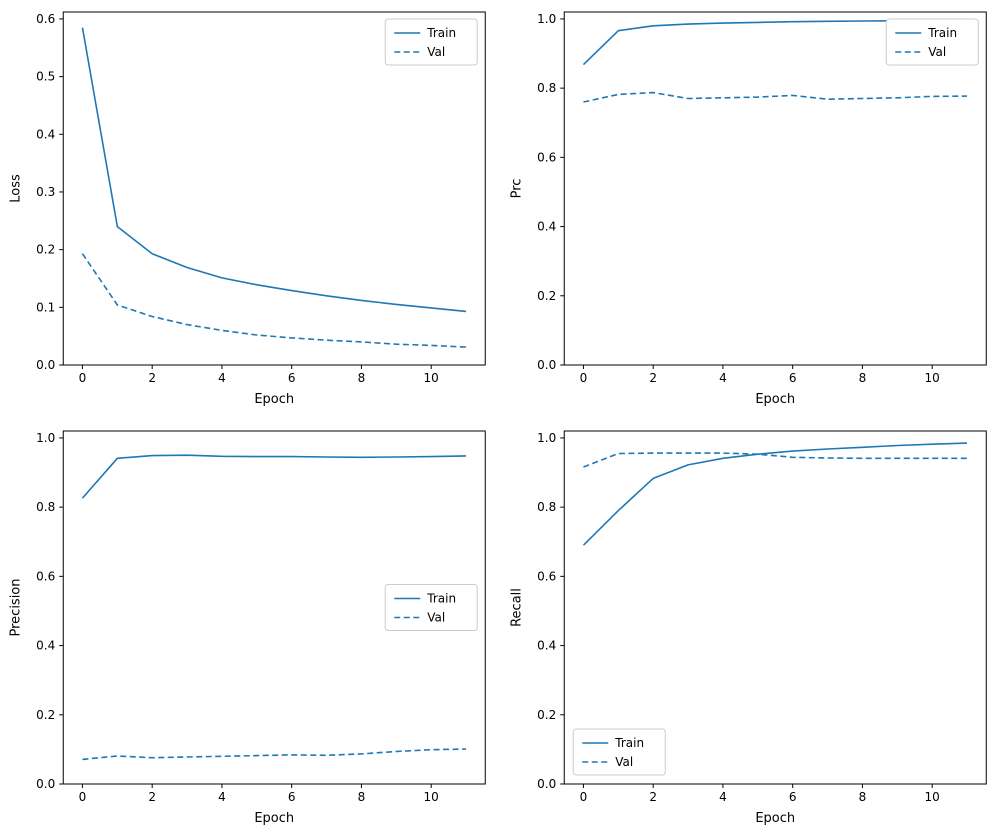 This screenshot has width=1001, height=838. I want to click on y-tick-label: 0.1, so click(45, 307).